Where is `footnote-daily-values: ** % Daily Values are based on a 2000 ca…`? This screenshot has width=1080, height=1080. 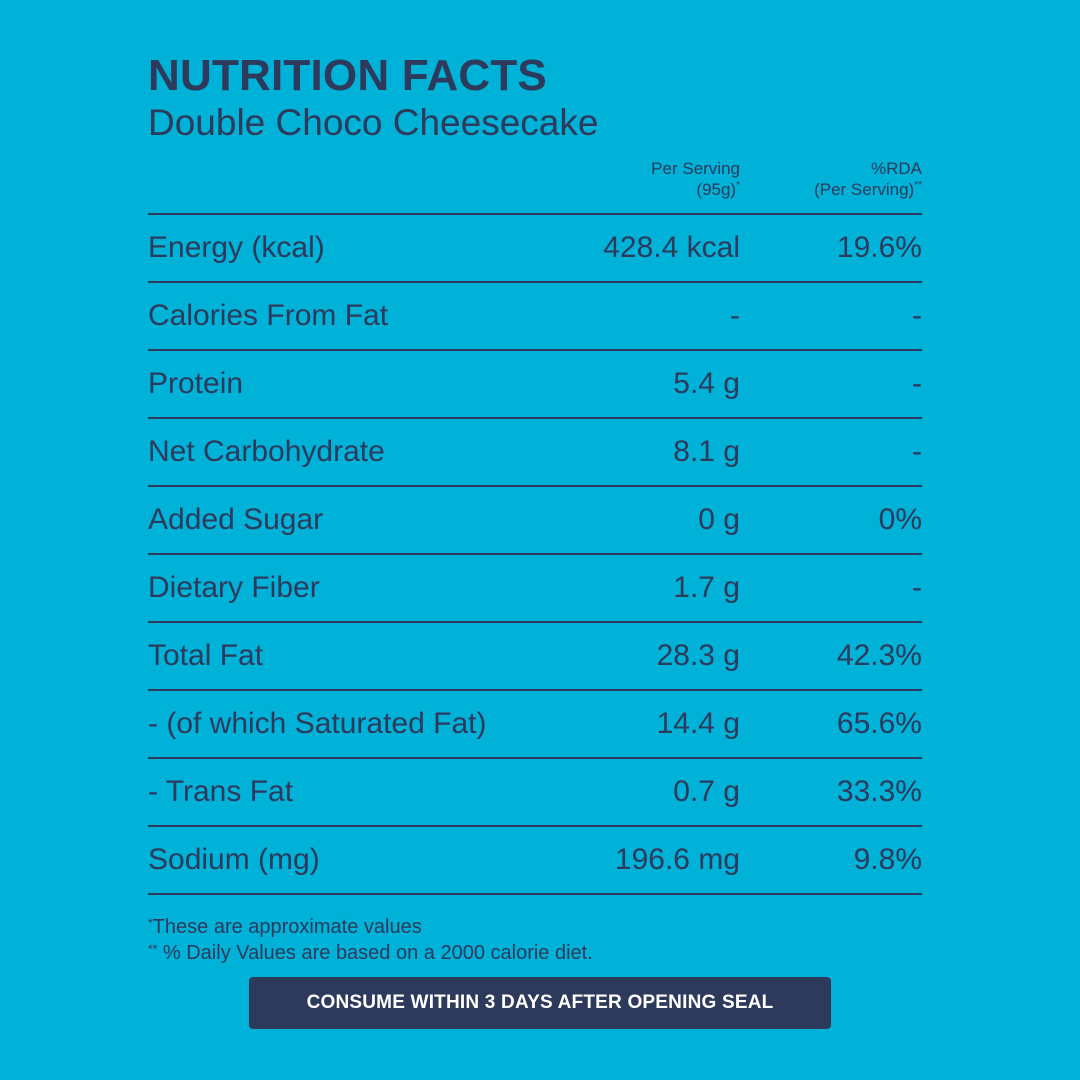 footnote-daily-values: ** % Daily Values are based on a 2000 ca… is located at coordinates (535, 953).